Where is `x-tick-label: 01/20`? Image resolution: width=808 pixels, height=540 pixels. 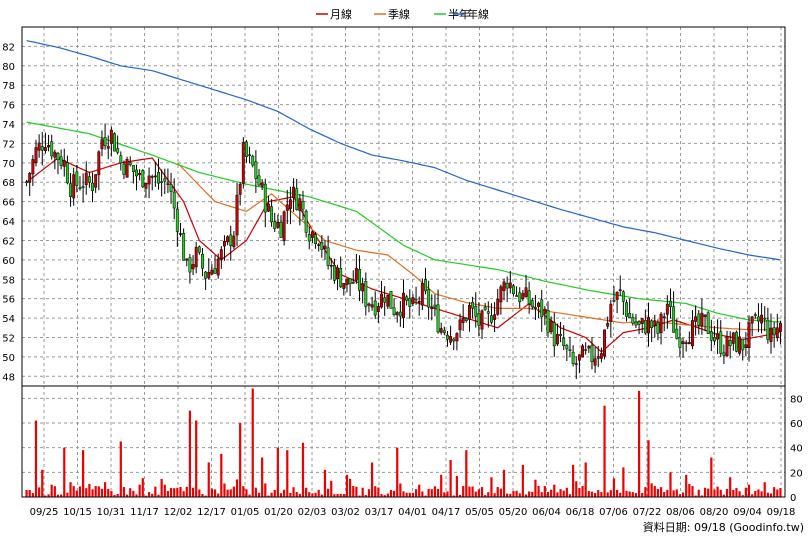 x-tick-label: 01/20 is located at coordinates (278, 512).